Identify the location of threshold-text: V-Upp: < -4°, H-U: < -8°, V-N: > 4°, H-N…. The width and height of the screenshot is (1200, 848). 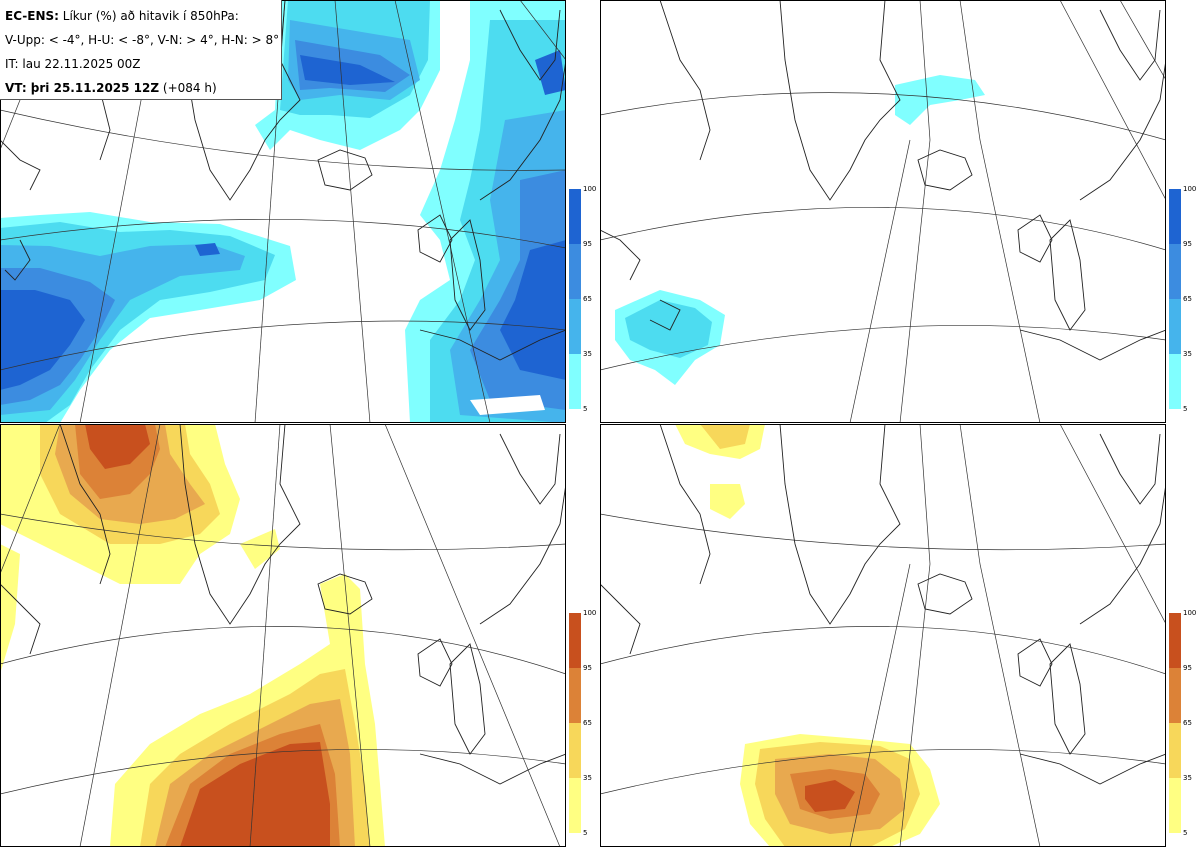
(142, 40).